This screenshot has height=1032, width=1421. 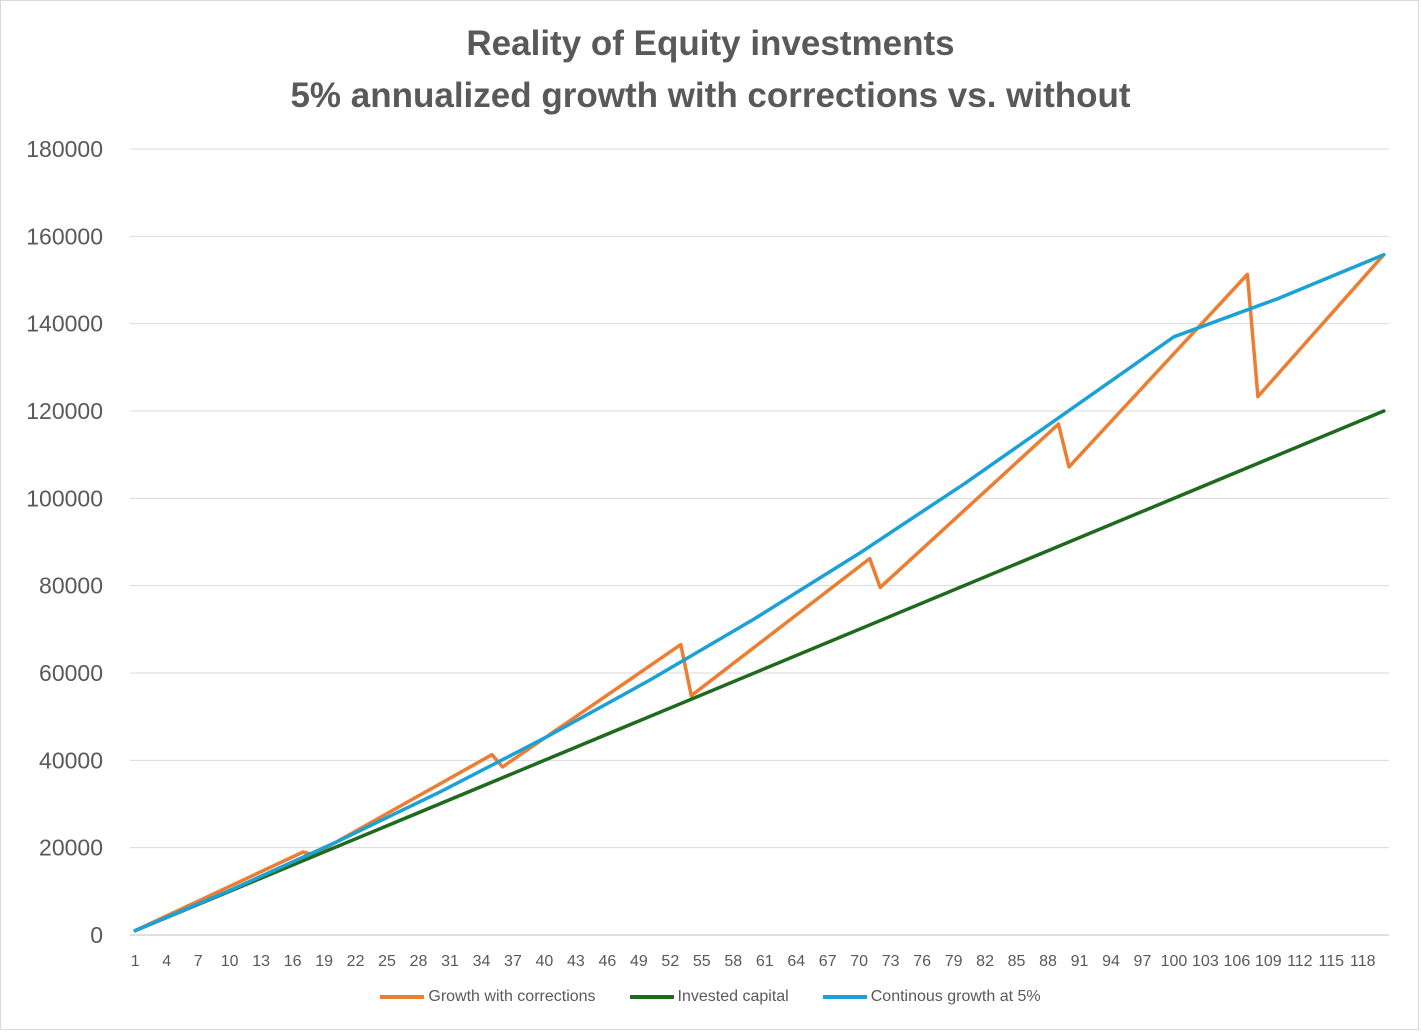 I want to click on x-tick-label: 58, so click(x=733, y=961).